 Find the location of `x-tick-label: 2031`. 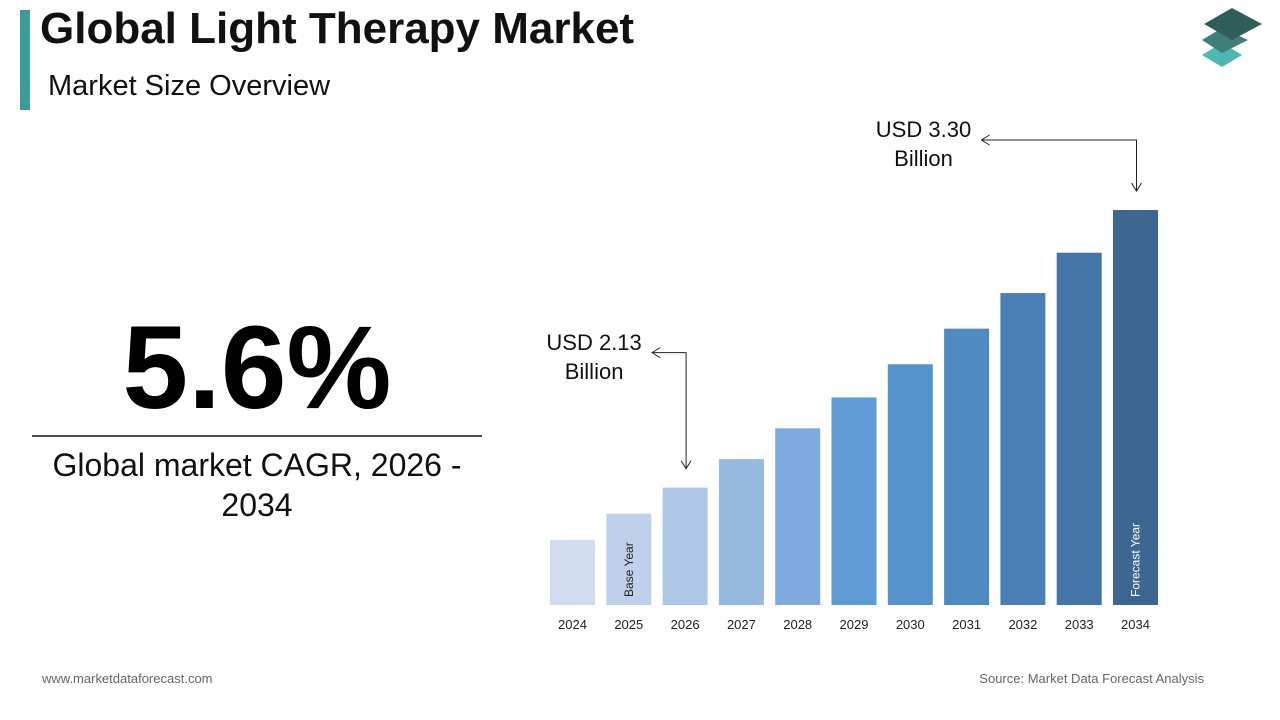

x-tick-label: 2031 is located at coordinates (966, 624).